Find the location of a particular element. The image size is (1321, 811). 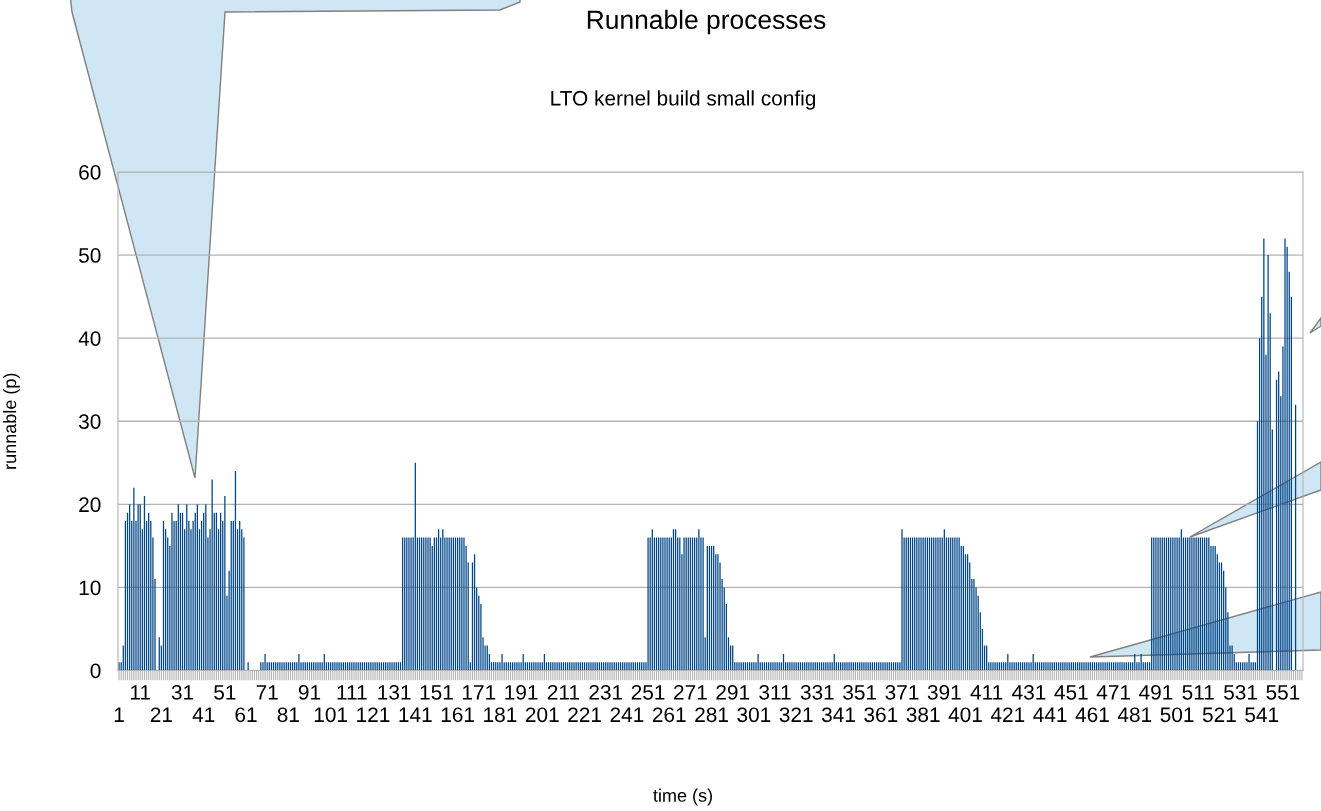

x-tick-label: 501 is located at coordinates (1177, 715).